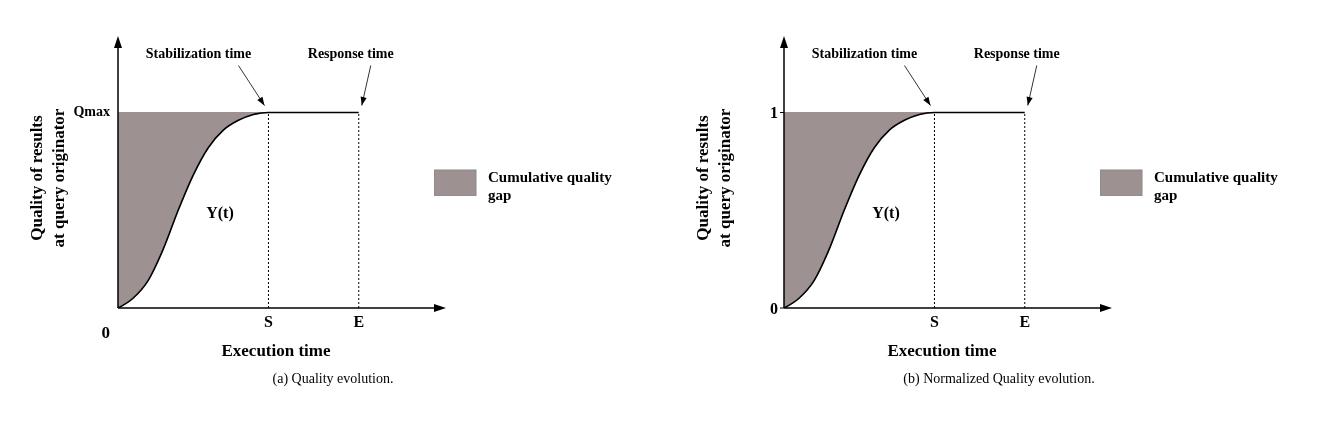  What do you see at coordinates (774, 113) in the screenshot?
I see `y-tick-label: 1` at bounding box center [774, 113].